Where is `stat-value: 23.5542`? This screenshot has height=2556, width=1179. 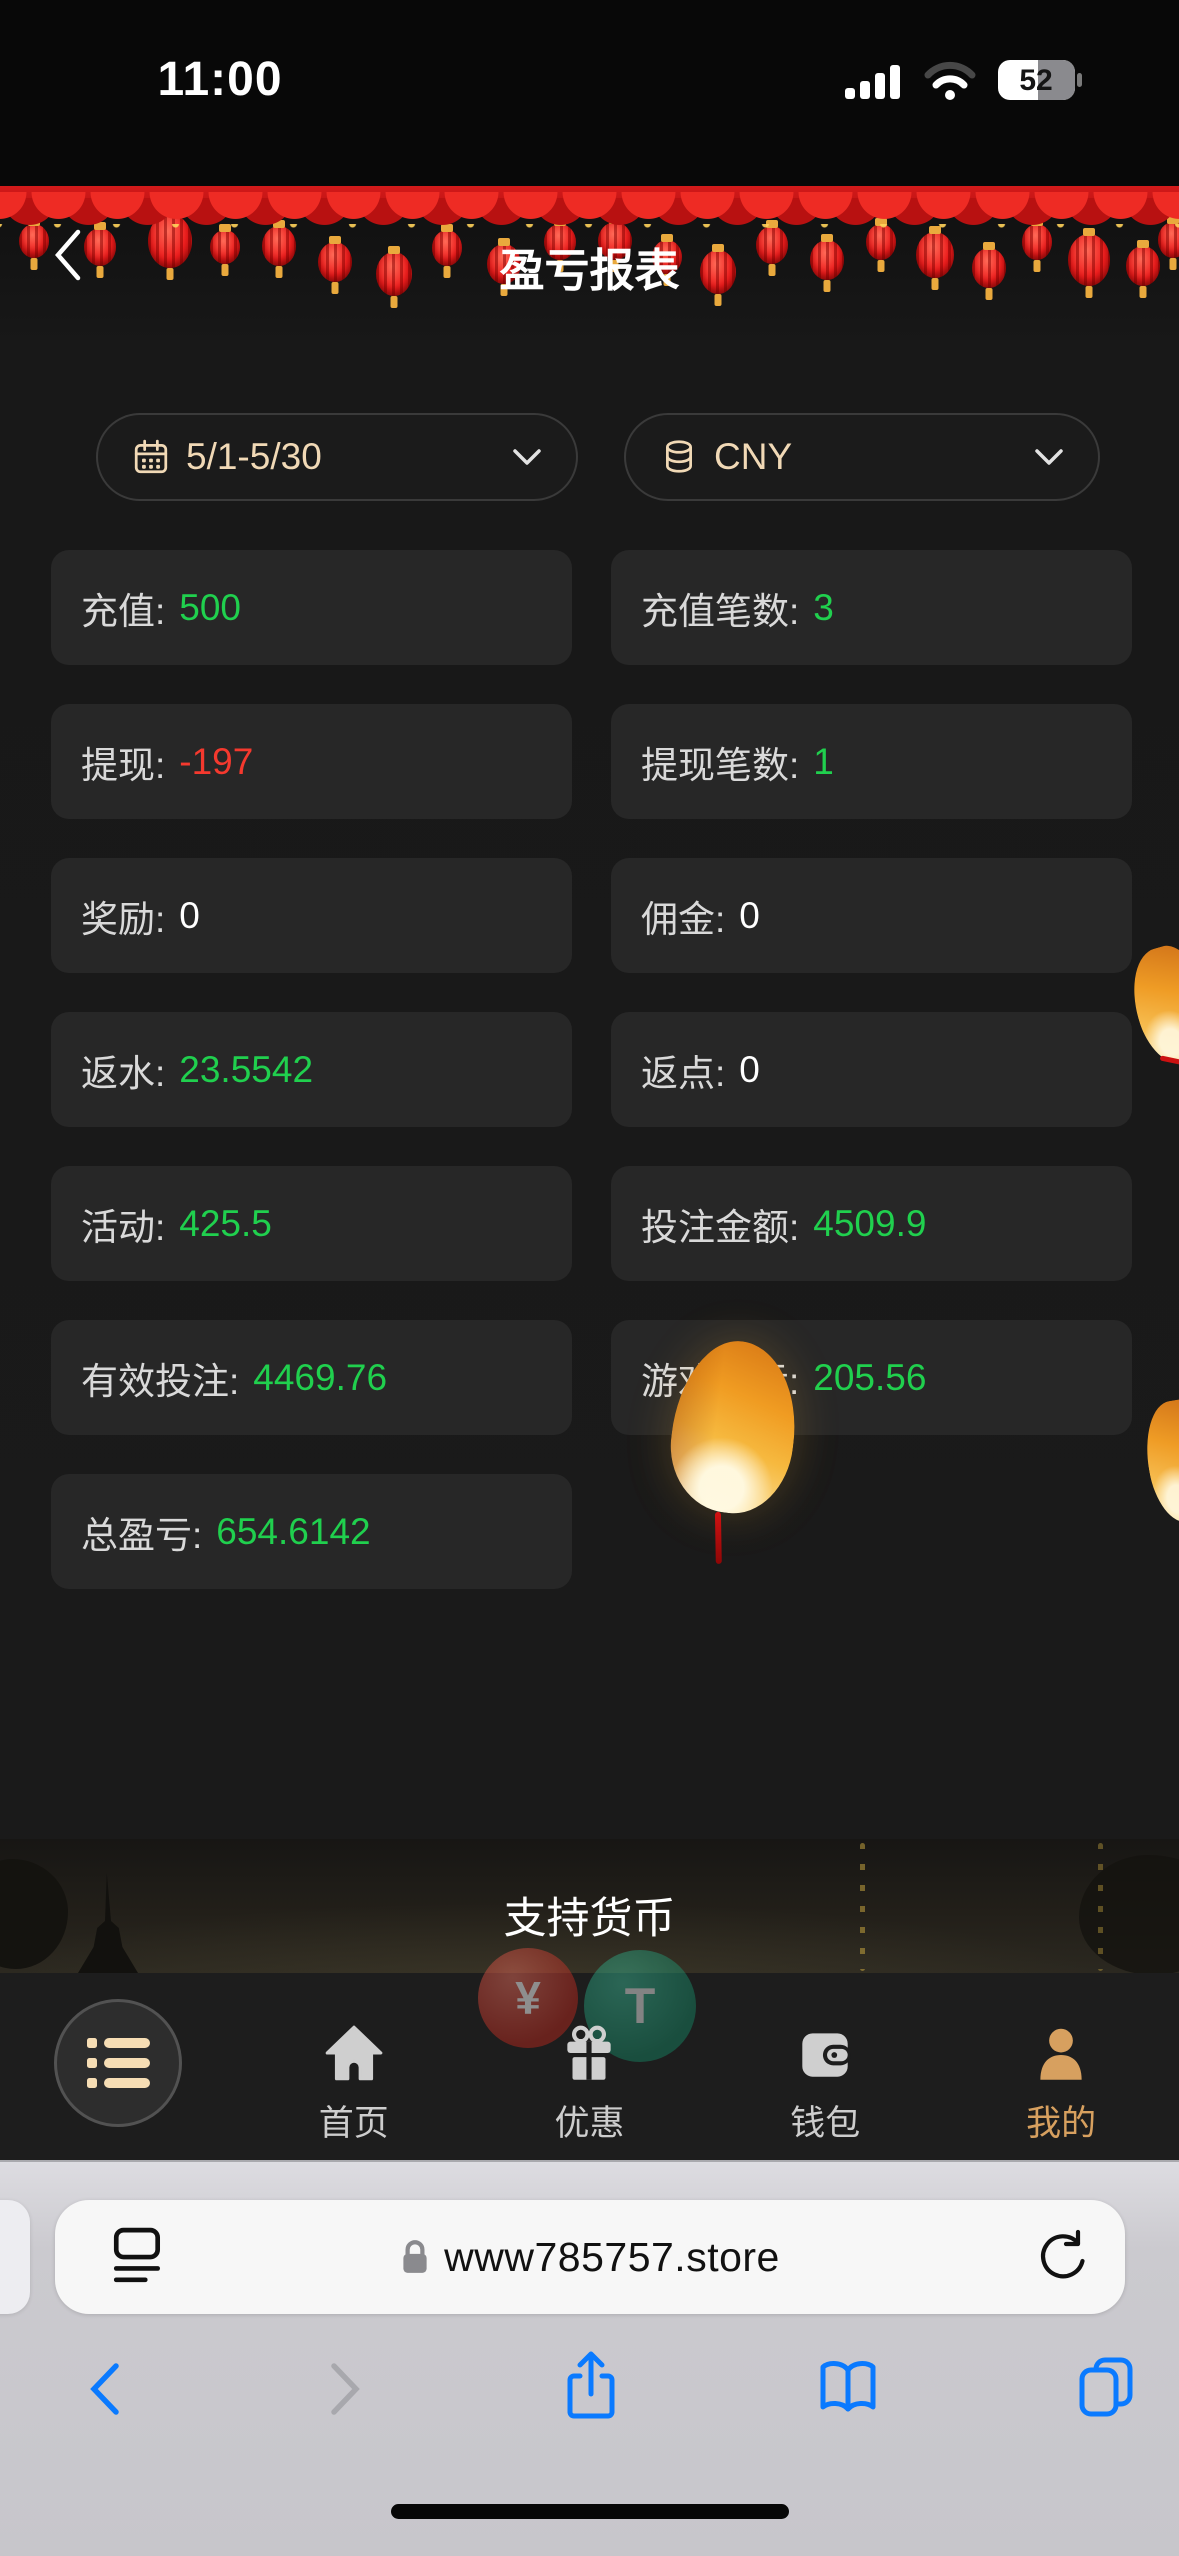
stat-value: 23.5542 is located at coordinates (246, 1069).